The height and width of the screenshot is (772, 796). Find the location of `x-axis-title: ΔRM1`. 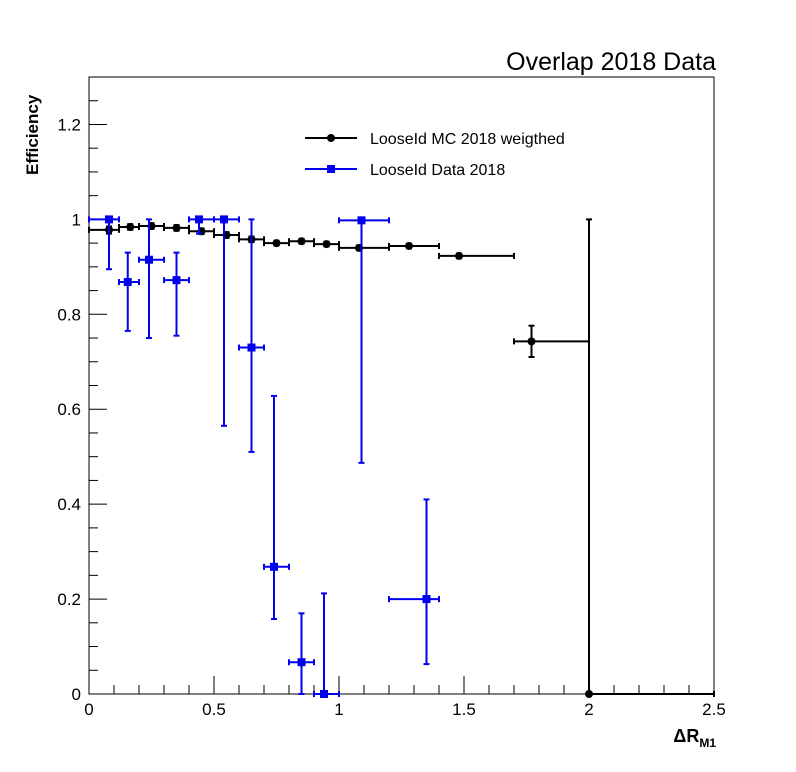

x-axis-title: ΔRM1 is located at coordinates (694, 738).